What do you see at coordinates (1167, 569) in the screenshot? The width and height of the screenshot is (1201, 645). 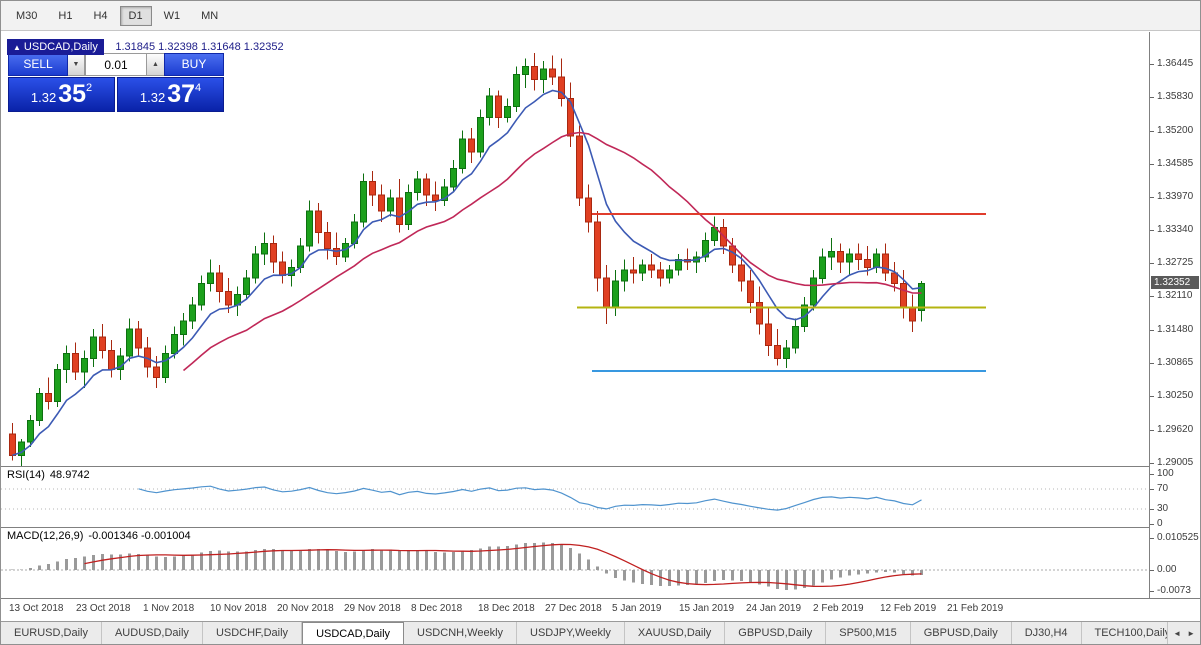 I see `macd-axis-label: 0.00` at bounding box center [1167, 569].